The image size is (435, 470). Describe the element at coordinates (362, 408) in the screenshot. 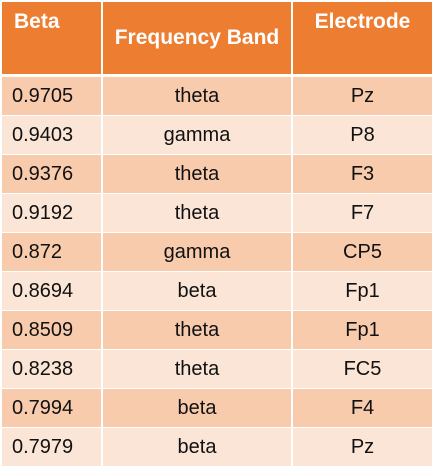

I see `electrode-cell: F4` at that location.